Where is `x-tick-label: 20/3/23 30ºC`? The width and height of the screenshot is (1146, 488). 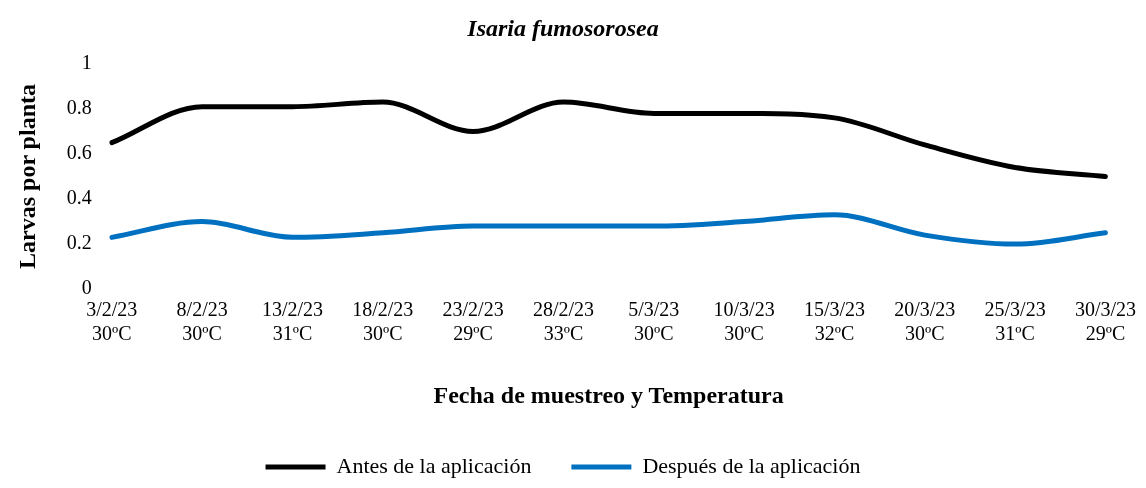
x-tick-label: 20/3/23 30ºC is located at coordinates (925, 321).